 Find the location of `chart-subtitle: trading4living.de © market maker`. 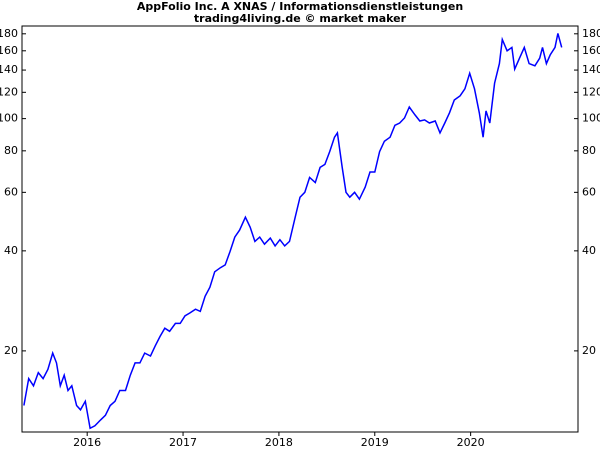

chart-subtitle: trading4living.de © market maker is located at coordinates (300, 18).